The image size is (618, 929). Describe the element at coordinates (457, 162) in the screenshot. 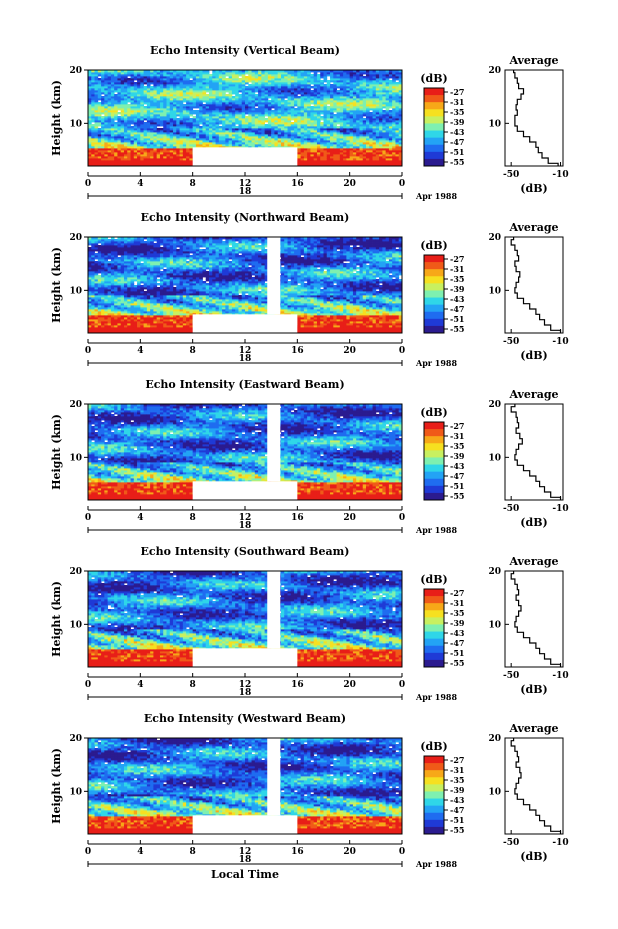

I see `colorbar-tick-label: -55` at that location.